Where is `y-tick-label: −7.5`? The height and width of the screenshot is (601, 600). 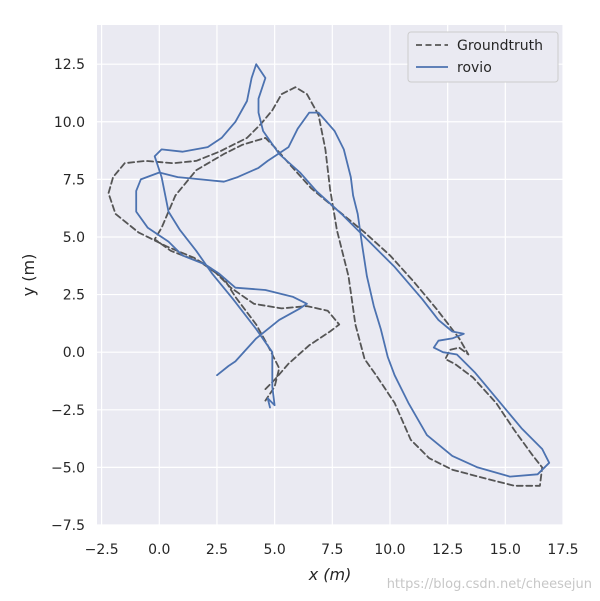 y-tick-label: −7.5 is located at coordinates (68, 526).